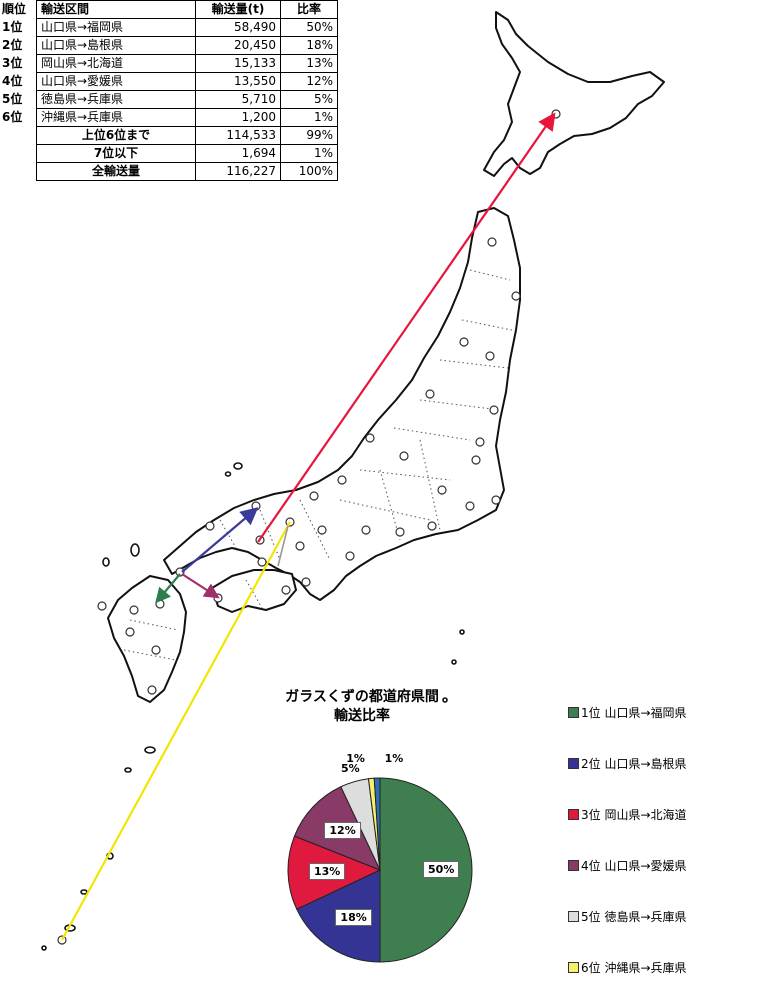 This screenshot has height=982, width=764. What do you see at coordinates (200, 586) in the screenshot?
I see `route-arrow-yamaguchi-ehime` at bounding box center [200, 586].